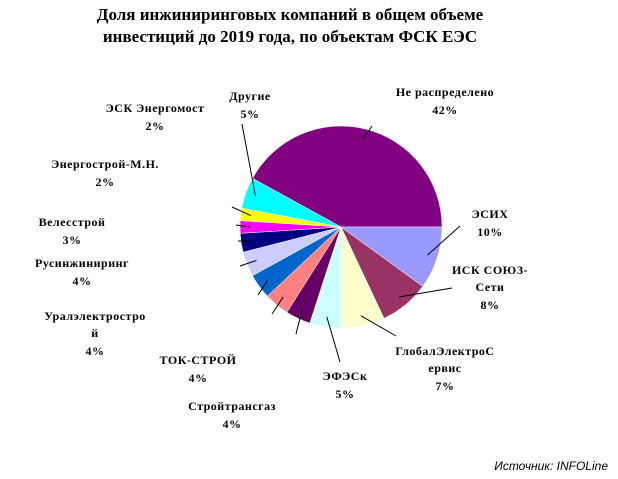 The image size is (618, 479). I want to click on slice-label: Русинжиниринг, so click(82, 263).